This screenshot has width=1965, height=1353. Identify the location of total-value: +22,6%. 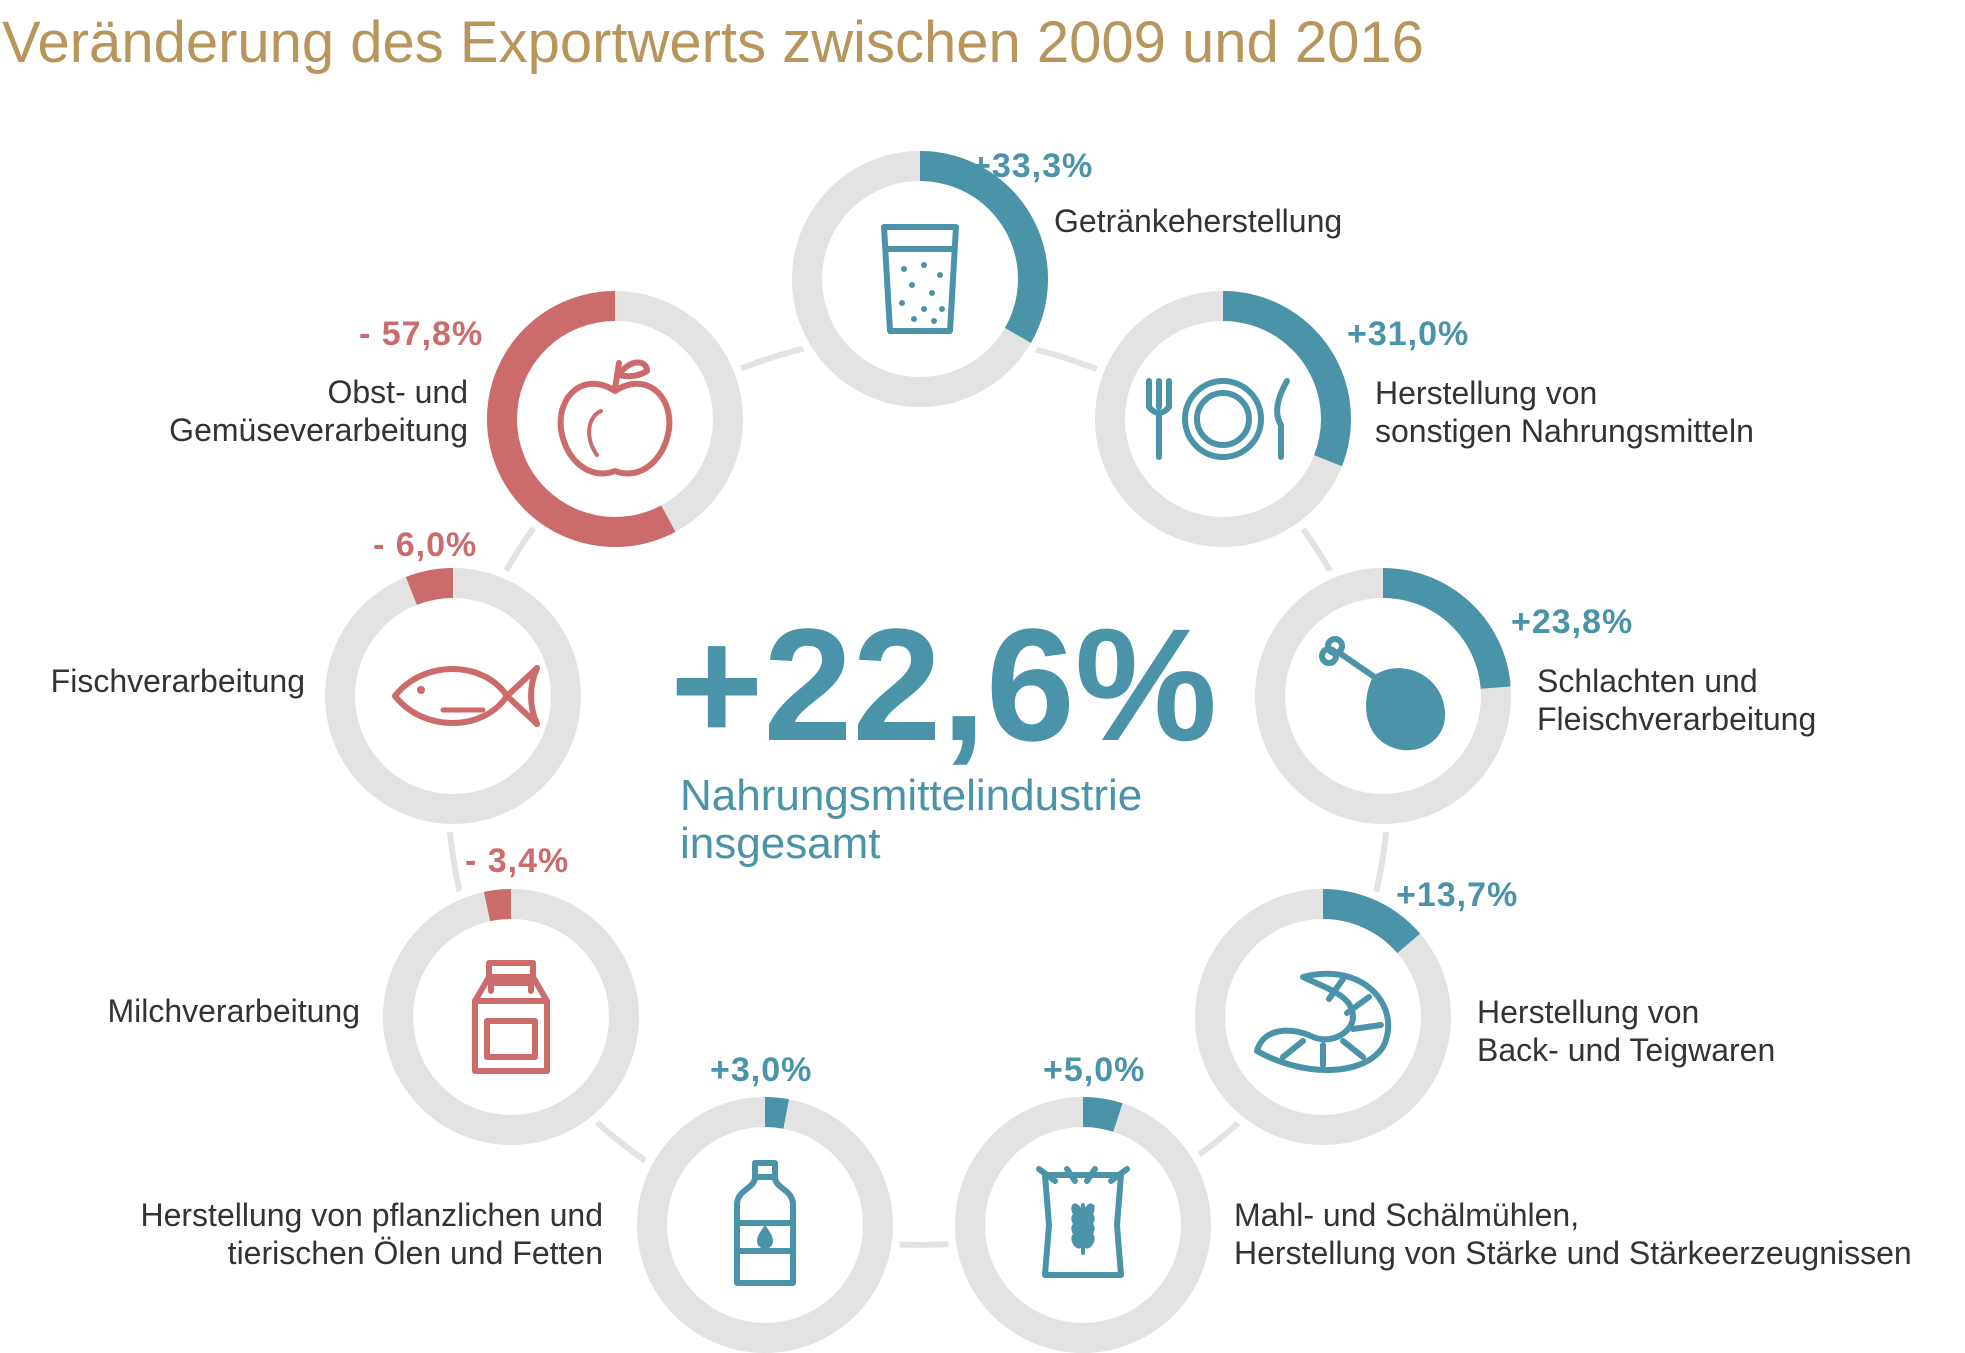
(943, 684).